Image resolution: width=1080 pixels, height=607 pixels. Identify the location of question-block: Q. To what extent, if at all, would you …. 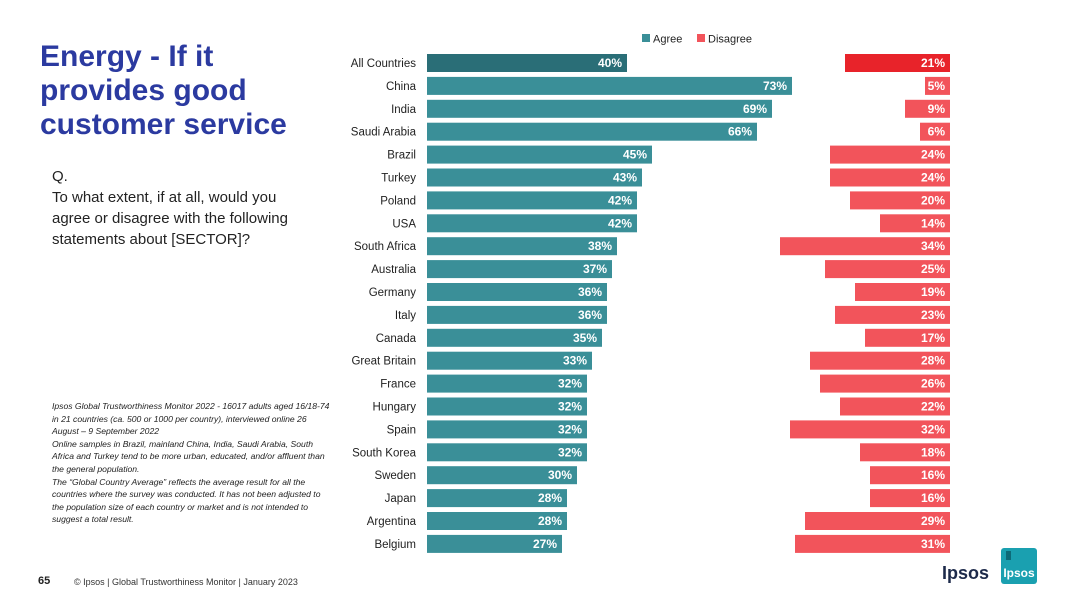
(172, 208).